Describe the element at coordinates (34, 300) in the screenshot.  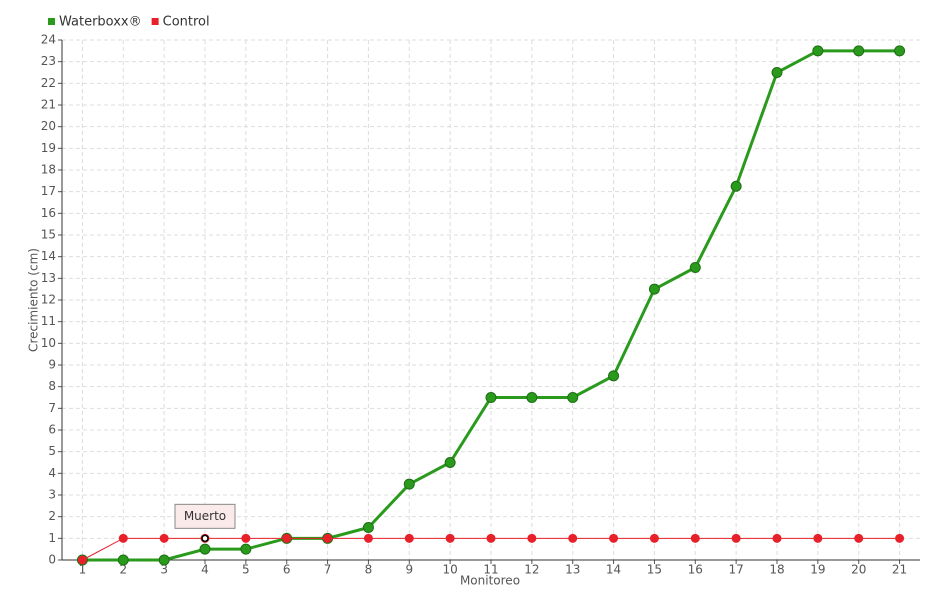
I see `y-axis-label: Crecimiento (cm)` at that location.